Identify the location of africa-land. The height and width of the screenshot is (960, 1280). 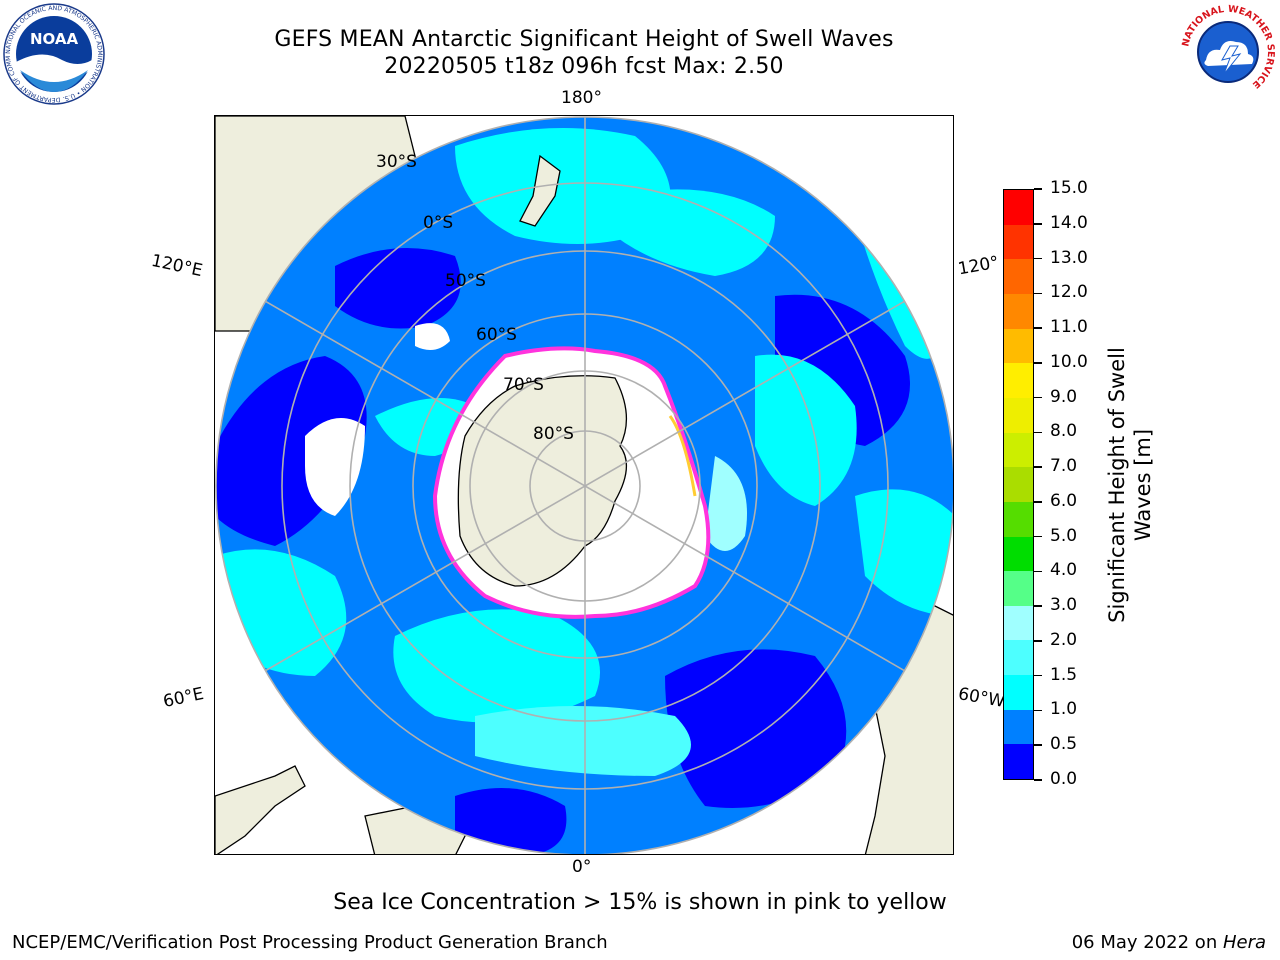
(260, 809).